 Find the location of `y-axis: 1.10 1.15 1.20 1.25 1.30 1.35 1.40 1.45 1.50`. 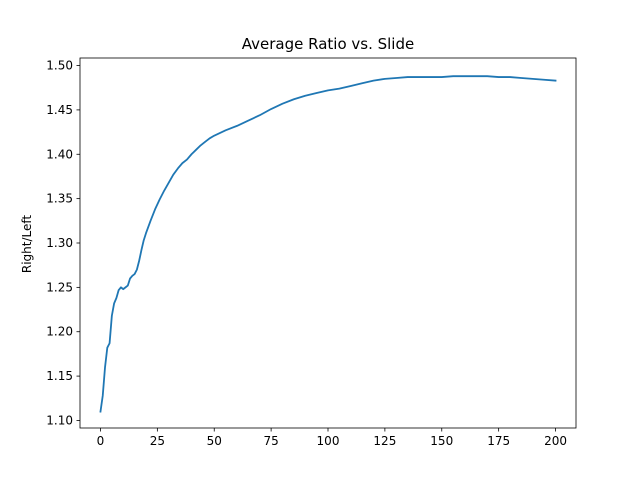

y-axis: 1.10 1.15 1.20 1.25 1.30 1.35 1.40 1.45 1.50 is located at coordinates (63, 243).